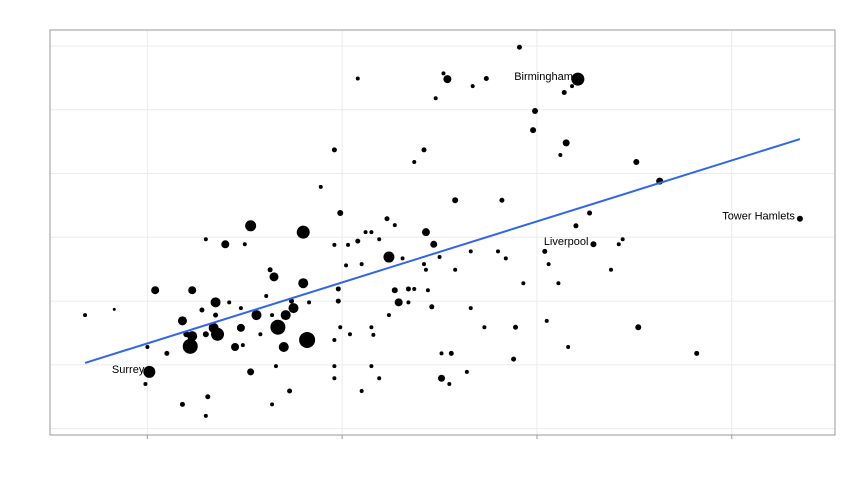 Image resolution: width=855 pixels, height=486 pixels. I want to click on point-label: Liverpool, so click(566, 242).